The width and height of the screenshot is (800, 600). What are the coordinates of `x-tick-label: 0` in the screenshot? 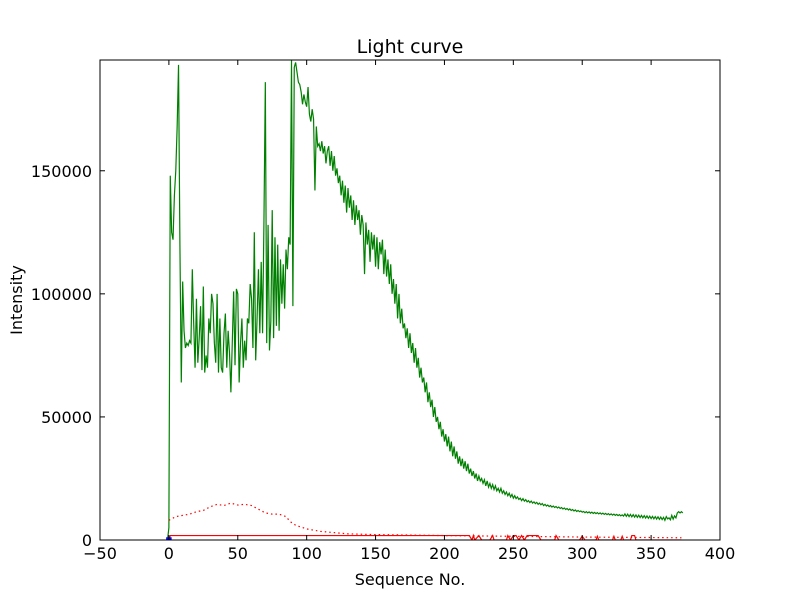 It's located at (169, 553).